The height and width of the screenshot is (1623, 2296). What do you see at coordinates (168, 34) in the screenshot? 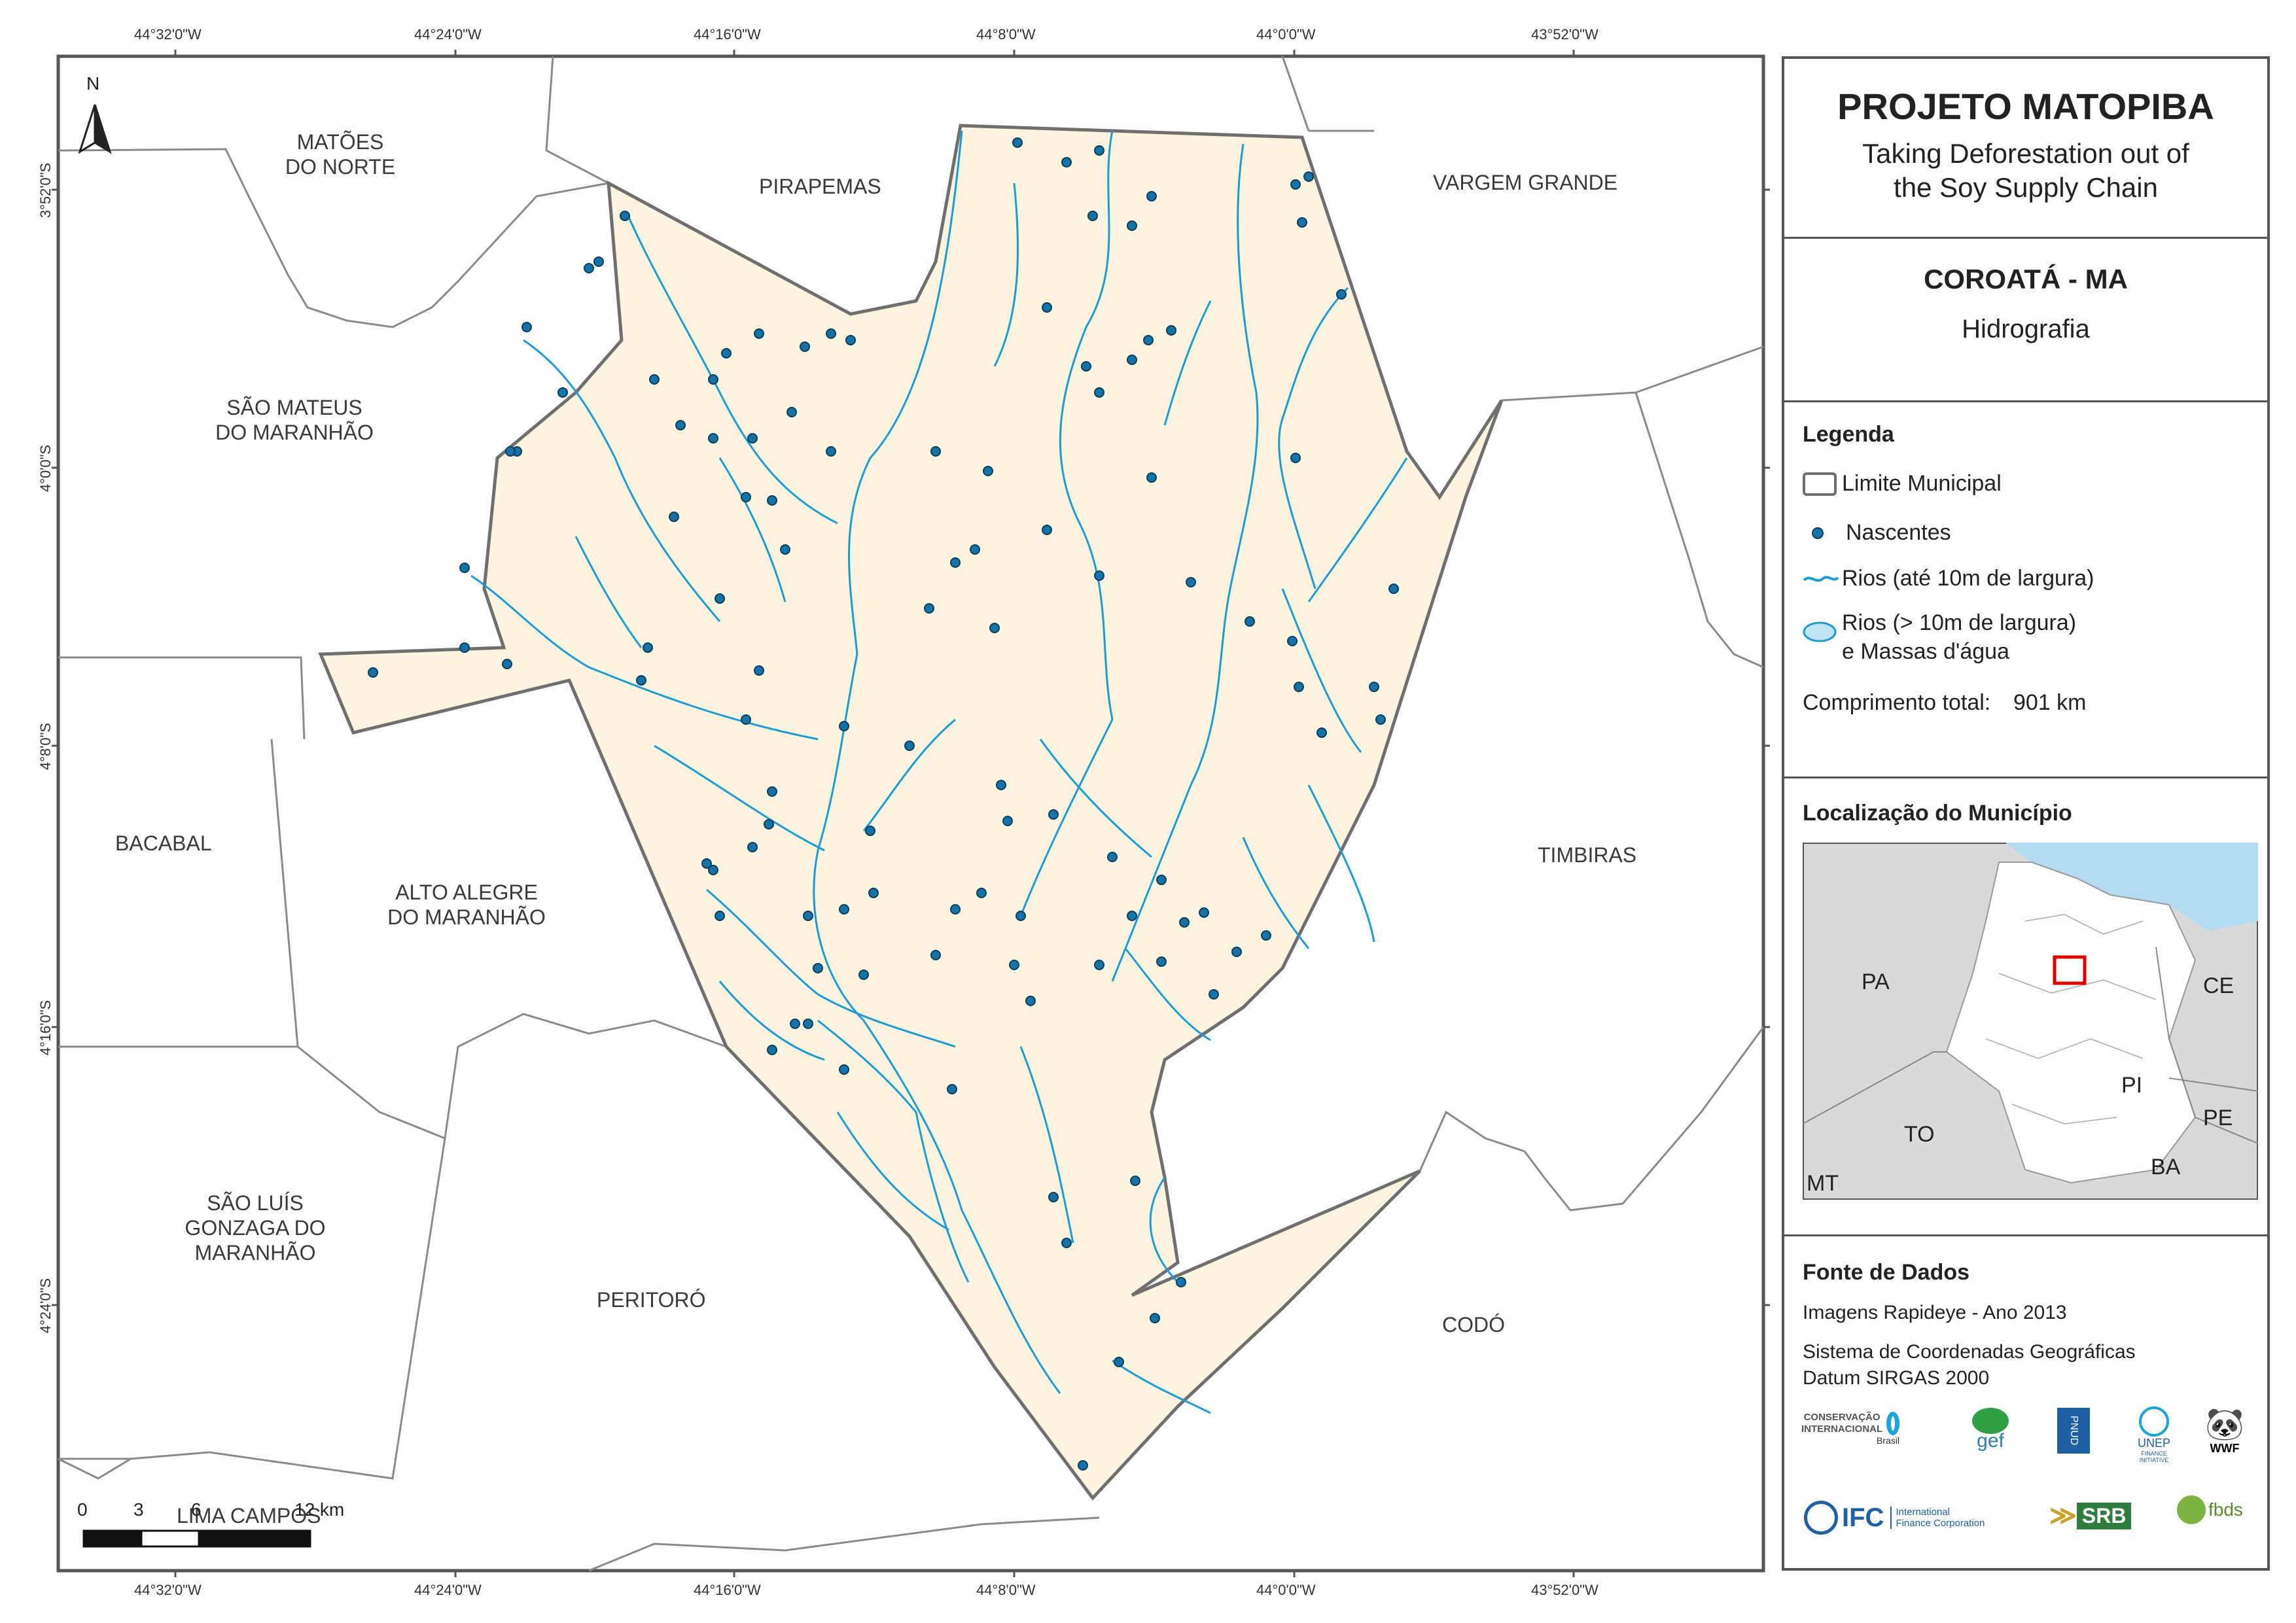
I see `lon-label-top: 44°32'0"W` at bounding box center [168, 34].